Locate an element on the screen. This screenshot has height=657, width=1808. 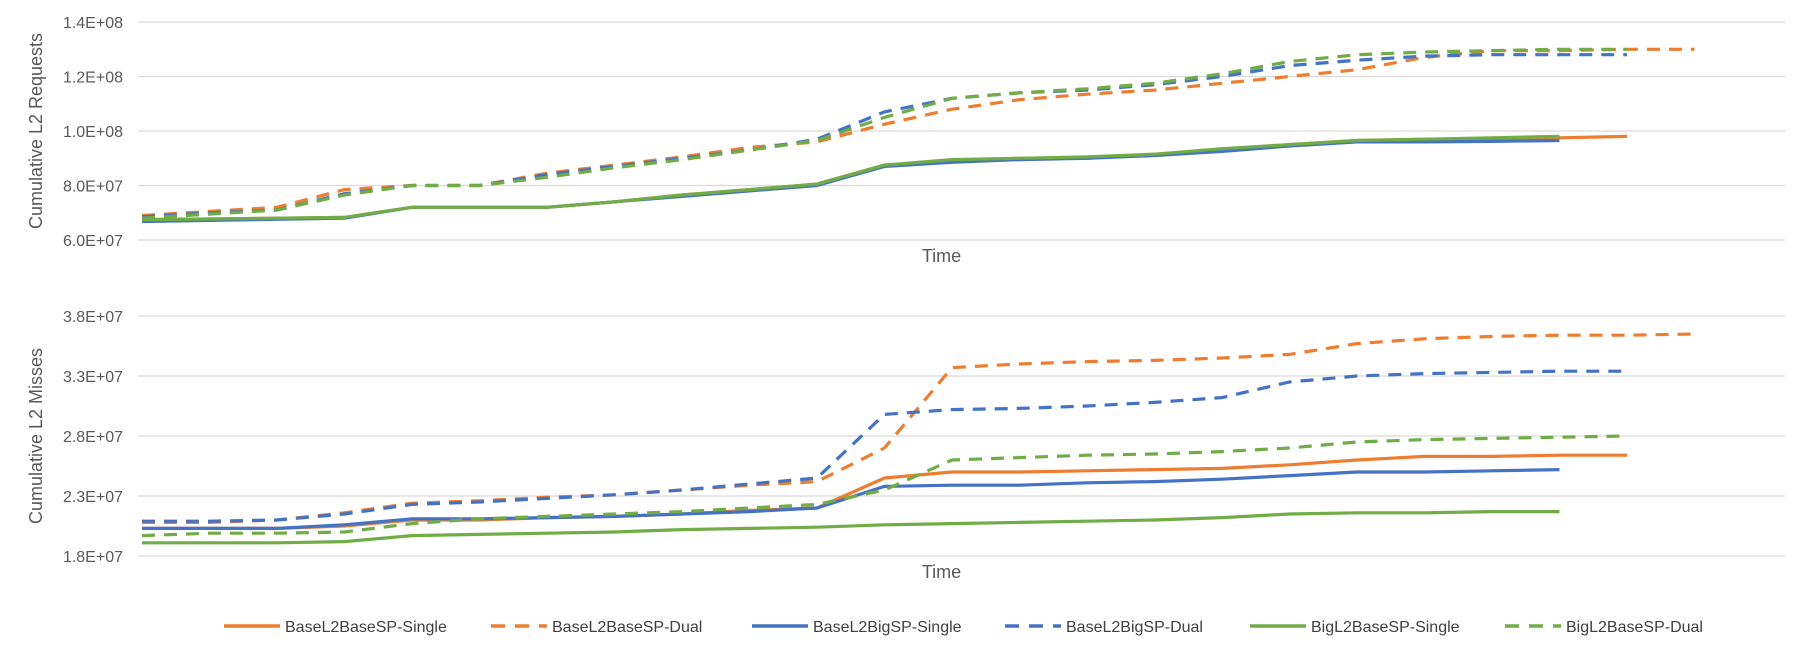
y-tick-label: 8.0E+07 is located at coordinates (93, 187).